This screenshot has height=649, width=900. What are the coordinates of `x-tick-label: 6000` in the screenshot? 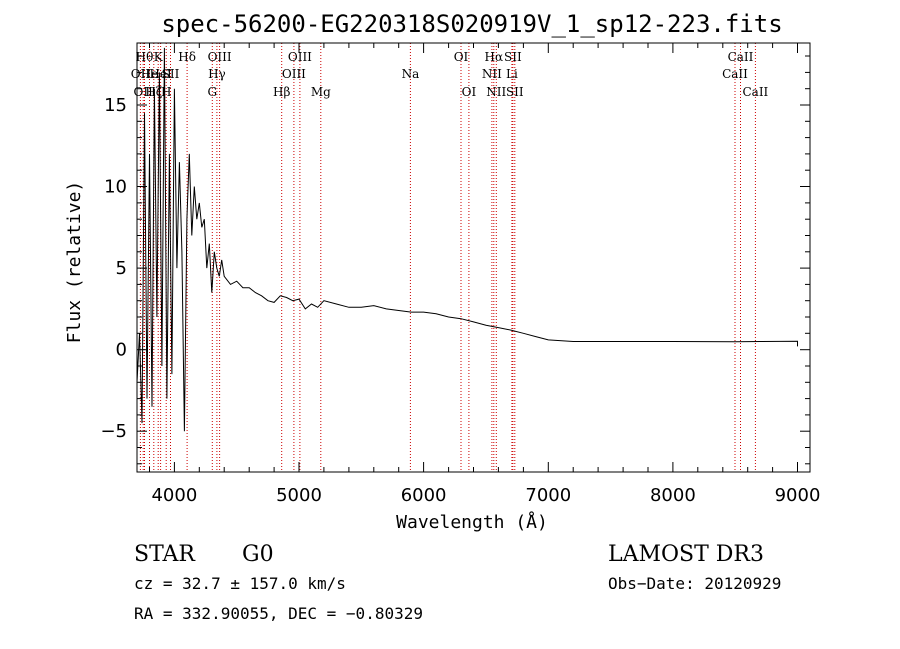 It's located at (424, 495).